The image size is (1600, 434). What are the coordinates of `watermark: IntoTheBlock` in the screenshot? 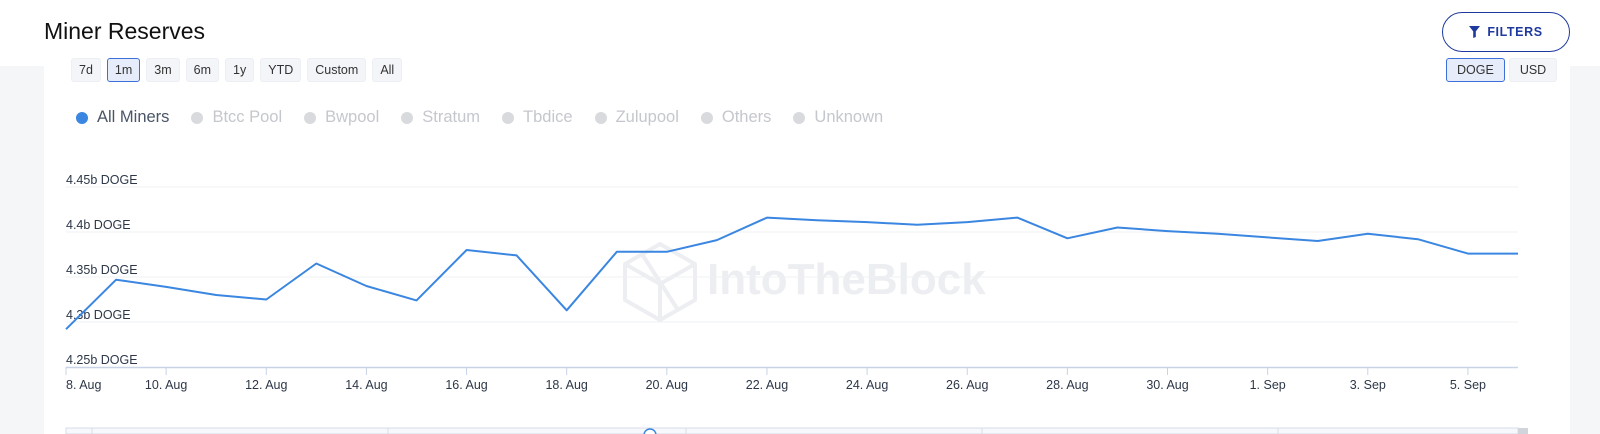 It's located at (804, 282).